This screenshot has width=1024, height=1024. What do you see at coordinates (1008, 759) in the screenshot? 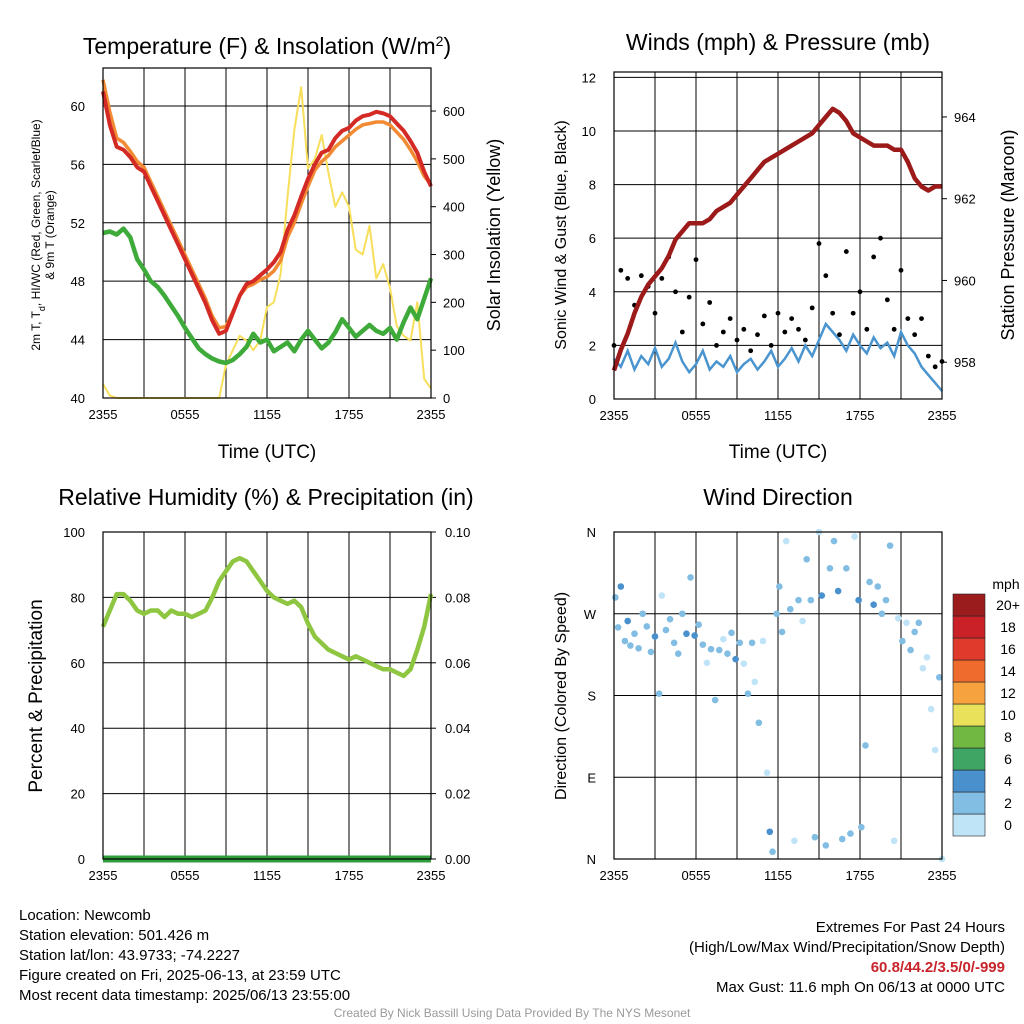
I see `legend-label: 6` at bounding box center [1008, 759].